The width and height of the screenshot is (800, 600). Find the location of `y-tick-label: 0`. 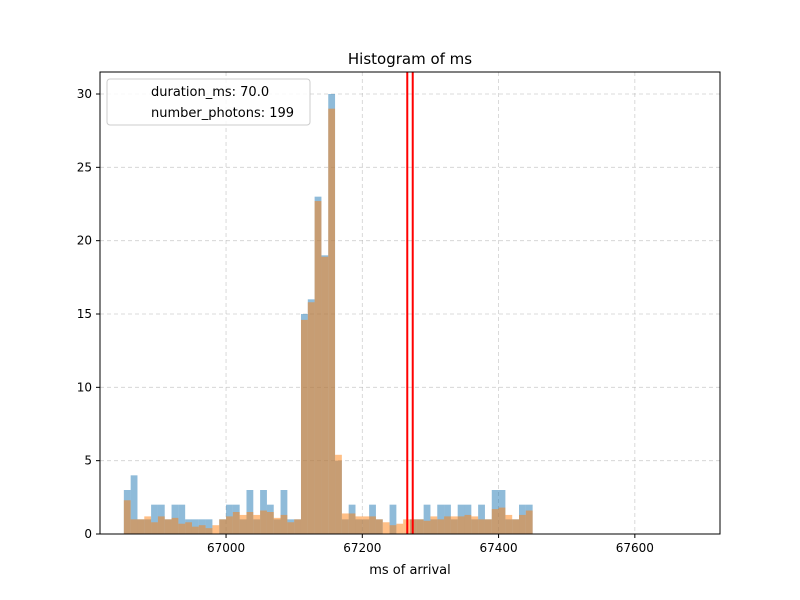

y-tick-label: 0 is located at coordinates (88, 534).